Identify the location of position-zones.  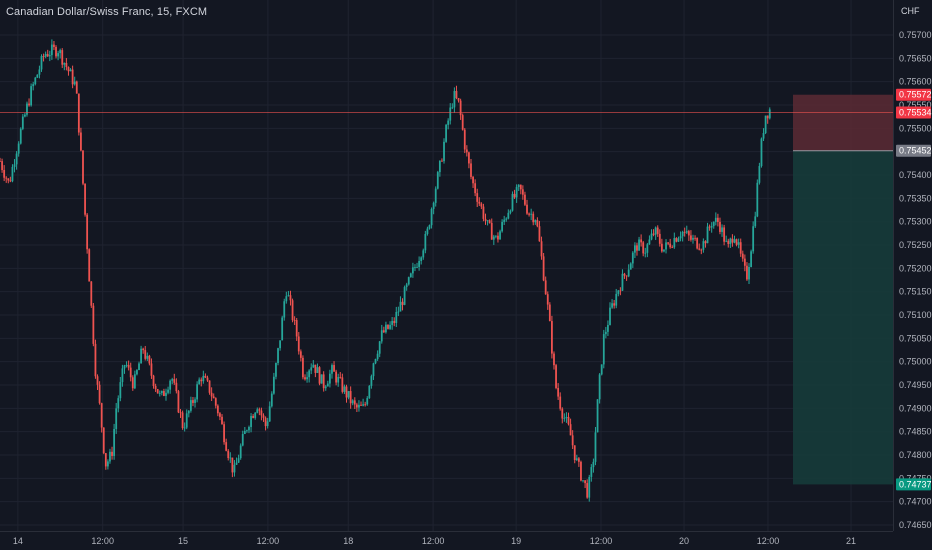
(843, 289).